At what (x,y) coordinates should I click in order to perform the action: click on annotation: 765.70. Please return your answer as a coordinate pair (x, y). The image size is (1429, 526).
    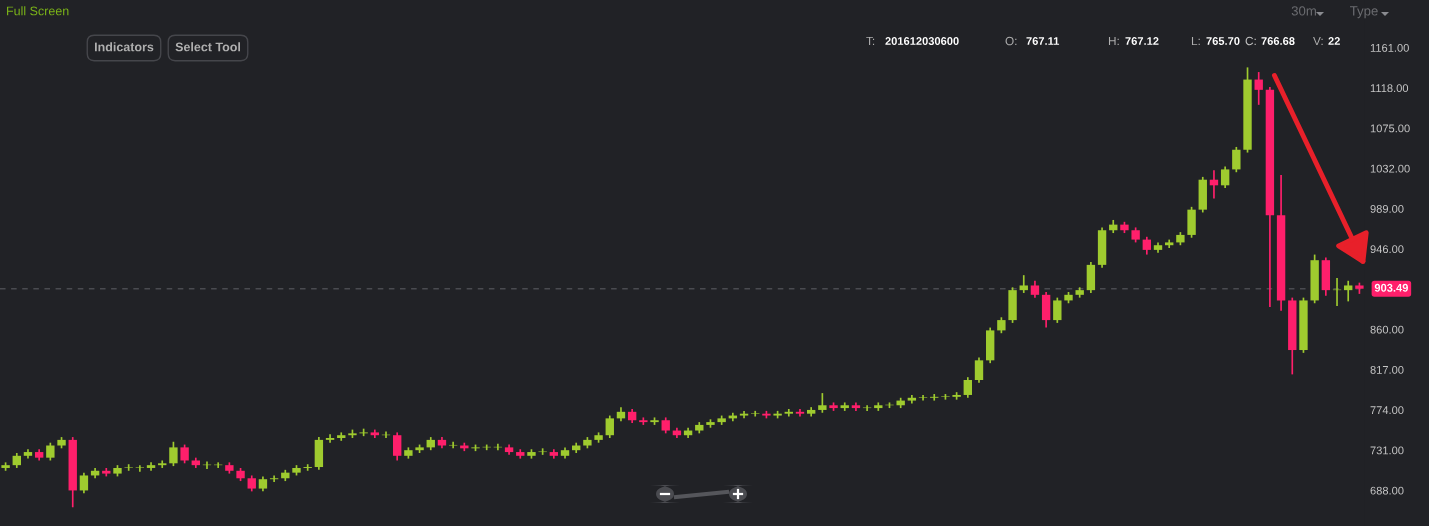
    Looking at the image, I should click on (1223, 41).